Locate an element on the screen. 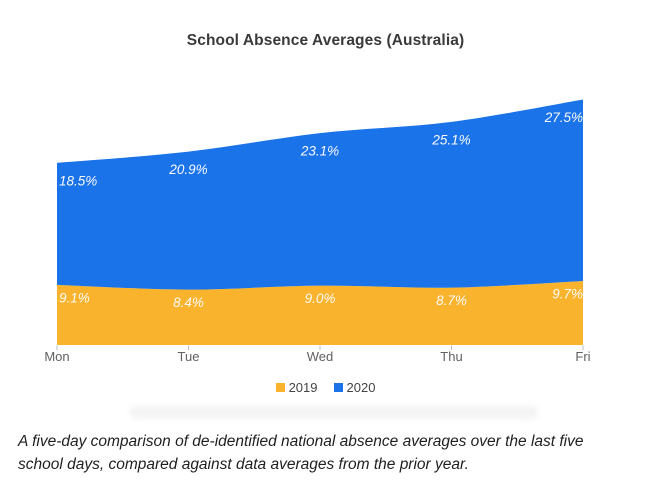 Image resolution: width=651 pixels, height=498 pixels. series-2020-value-label: 25.1% is located at coordinates (450, 139).